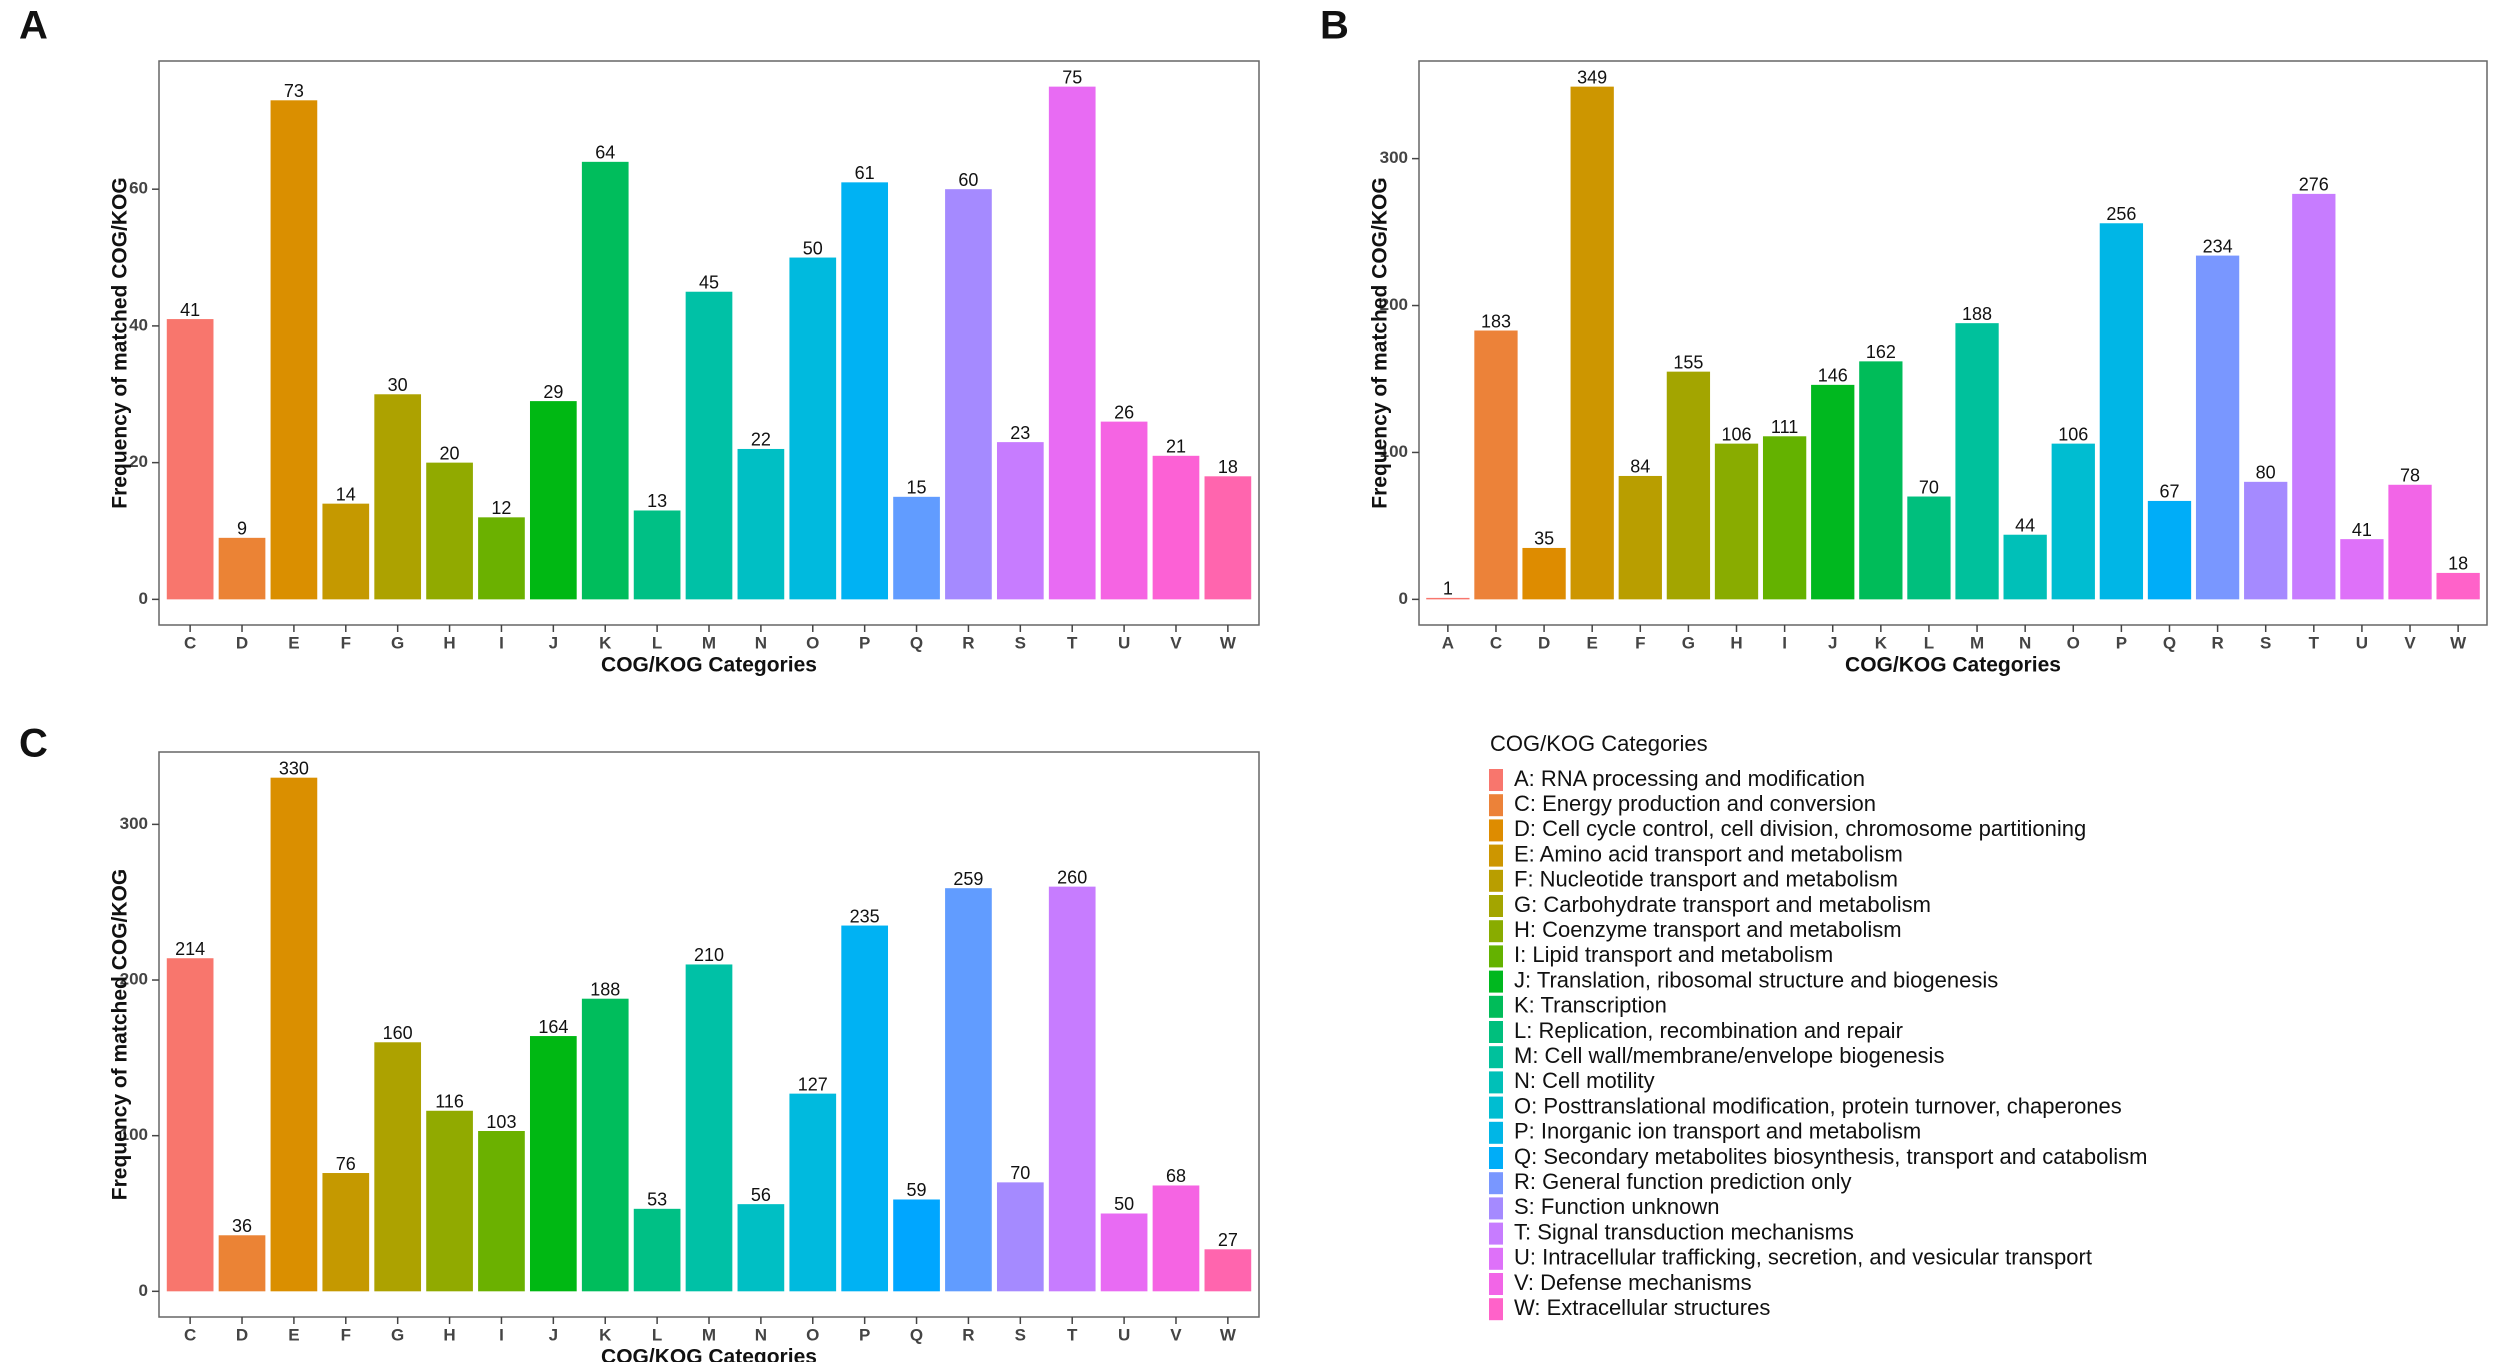 This screenshot has height=1362, width=2500. I want to click on legend-label: I: Lipid transport and metabolism, so click(1673, 954).